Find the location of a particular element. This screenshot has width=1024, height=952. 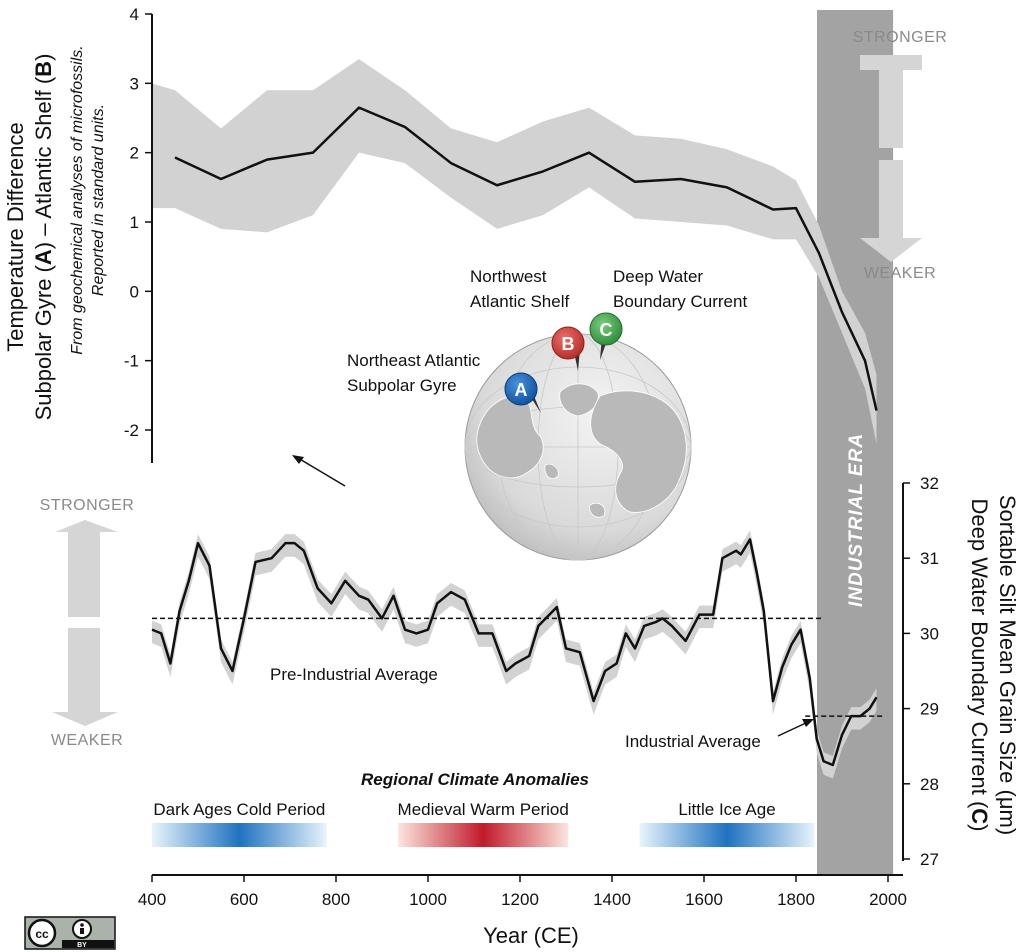

top-stronger-arrow is located at coordinates (891, 101).